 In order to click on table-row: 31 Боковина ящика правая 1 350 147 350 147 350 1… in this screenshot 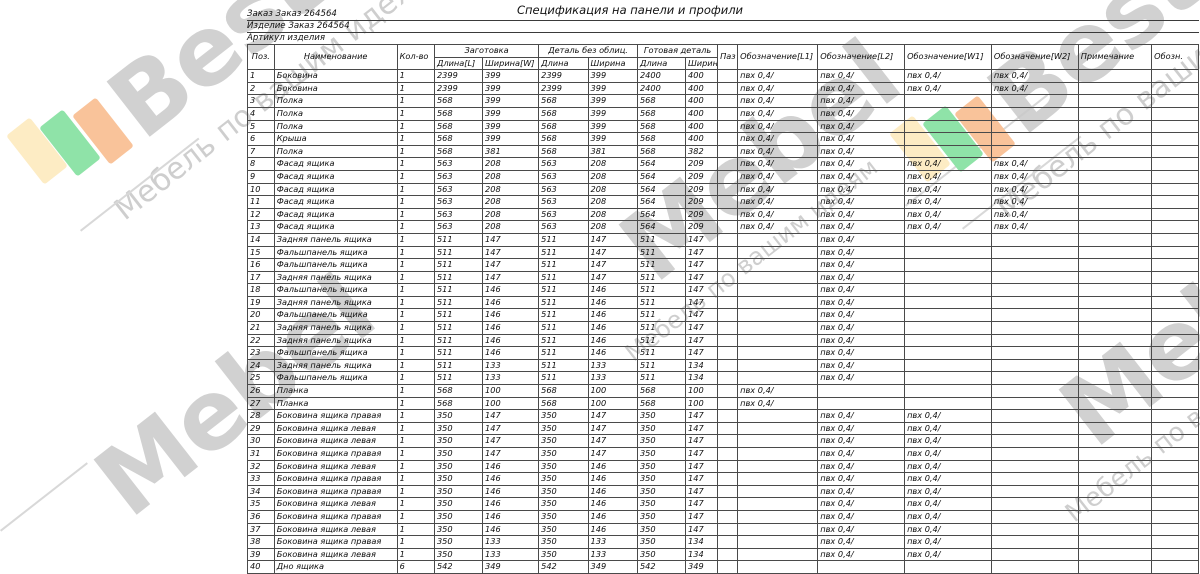, I will do `click(723, 454)`.